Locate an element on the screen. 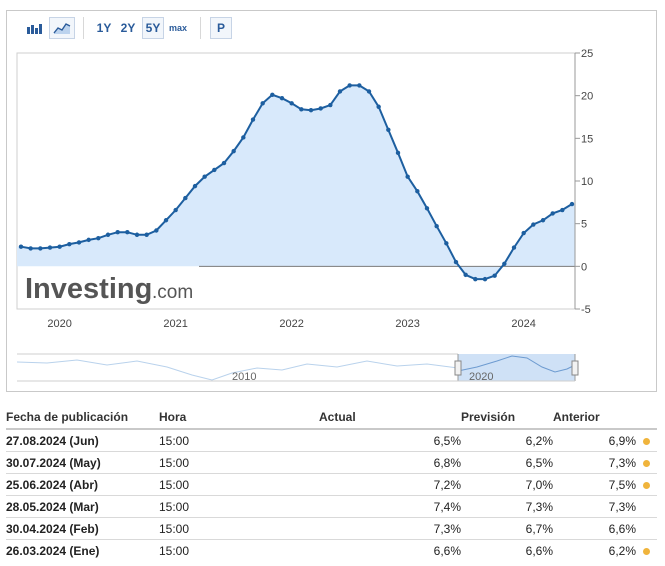  navigator-label-2010: 2010 is located at coordinates (244, 377).